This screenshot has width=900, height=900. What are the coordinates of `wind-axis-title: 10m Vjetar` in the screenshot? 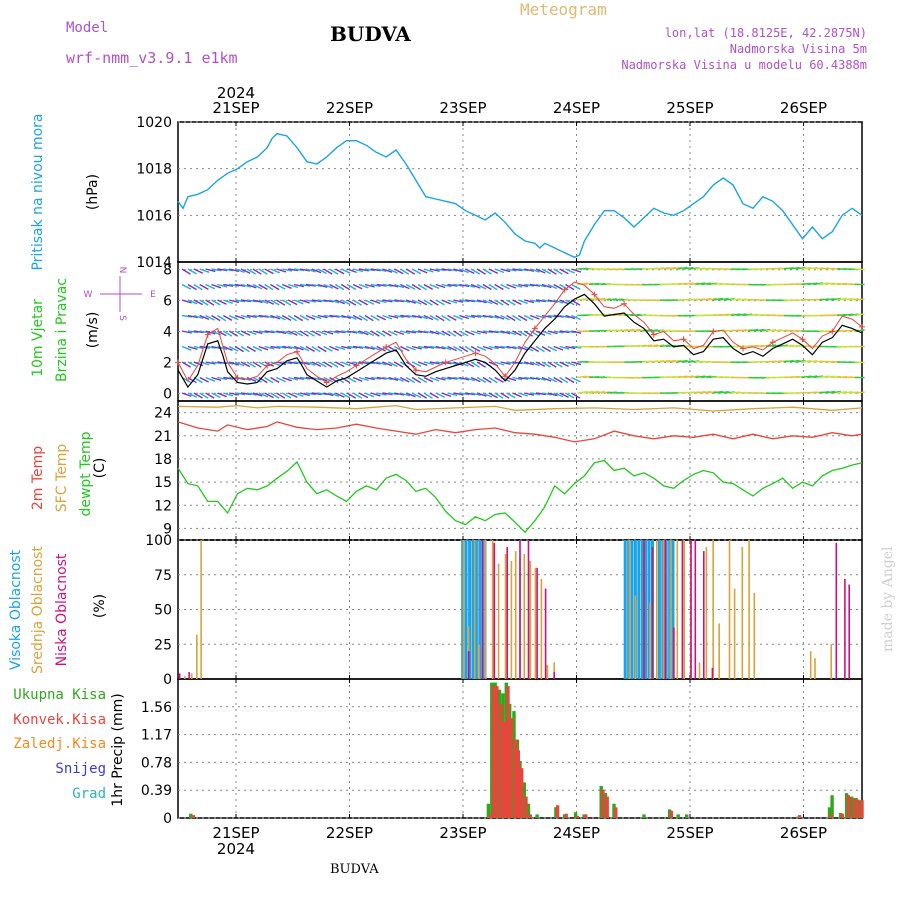 It's located at (38, 338).